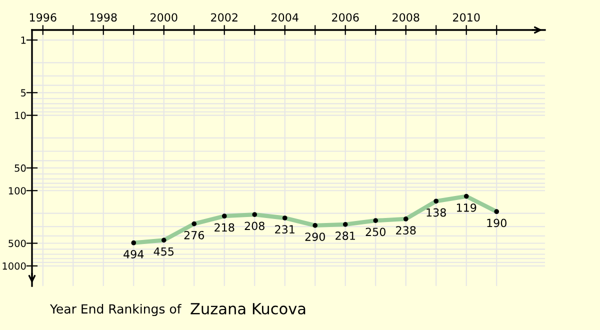 This screenshot has height=330, width=600. Describe the element at coordinates (285, 17) in the screenshot. I see `x-tick-label: 2004` at that location.